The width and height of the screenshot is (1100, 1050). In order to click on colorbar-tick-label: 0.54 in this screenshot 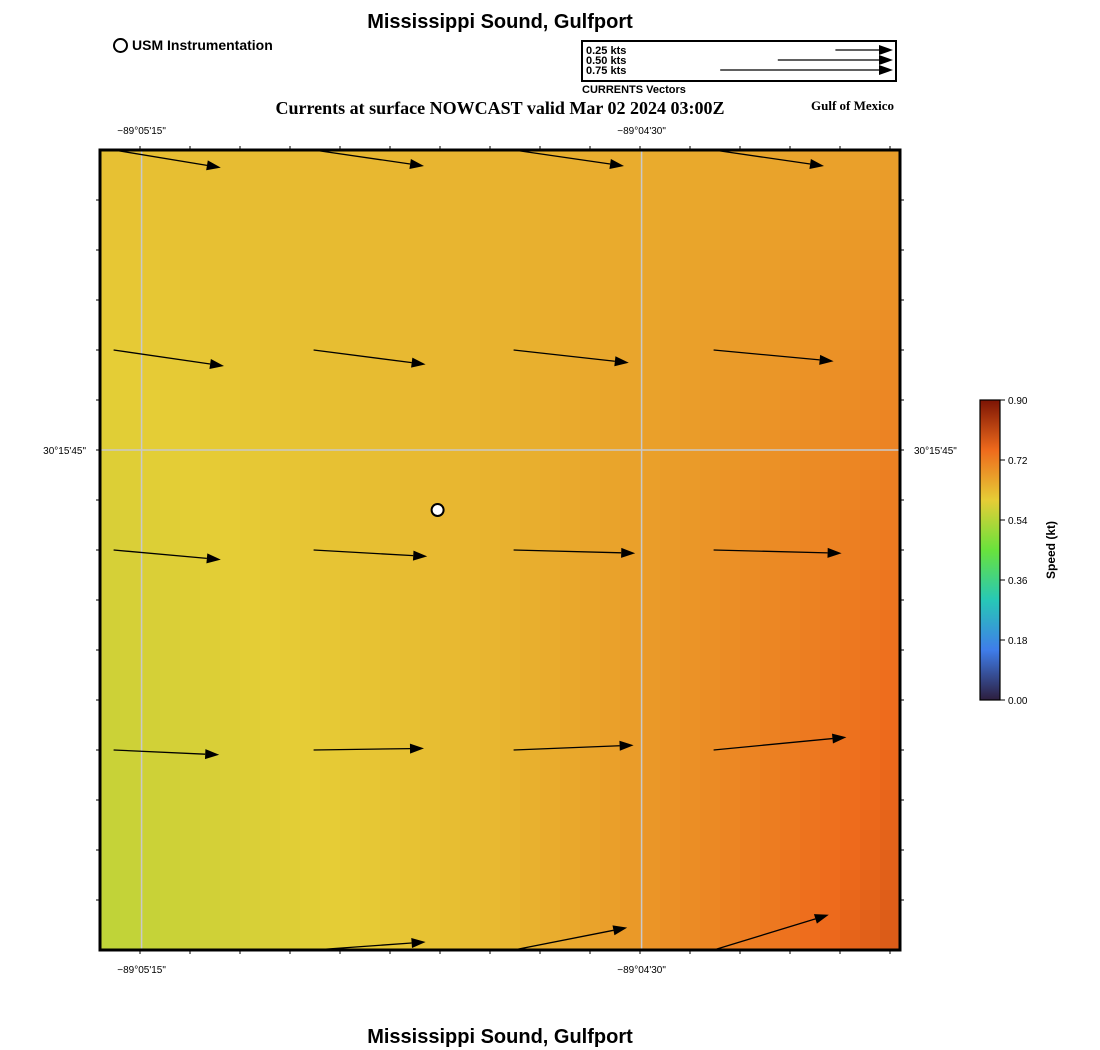, I will do `click(1018, 521)`.